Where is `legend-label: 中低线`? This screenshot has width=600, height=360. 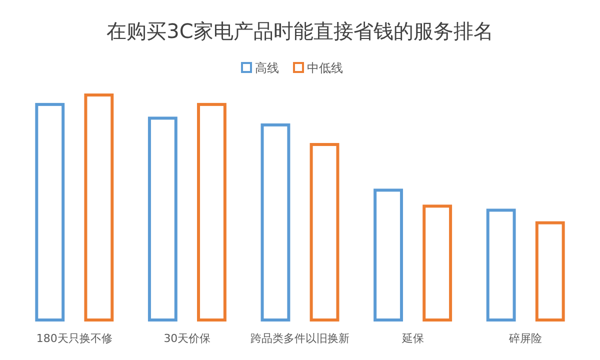 legend-label: 中低线 is located at coordinates (325, 68).